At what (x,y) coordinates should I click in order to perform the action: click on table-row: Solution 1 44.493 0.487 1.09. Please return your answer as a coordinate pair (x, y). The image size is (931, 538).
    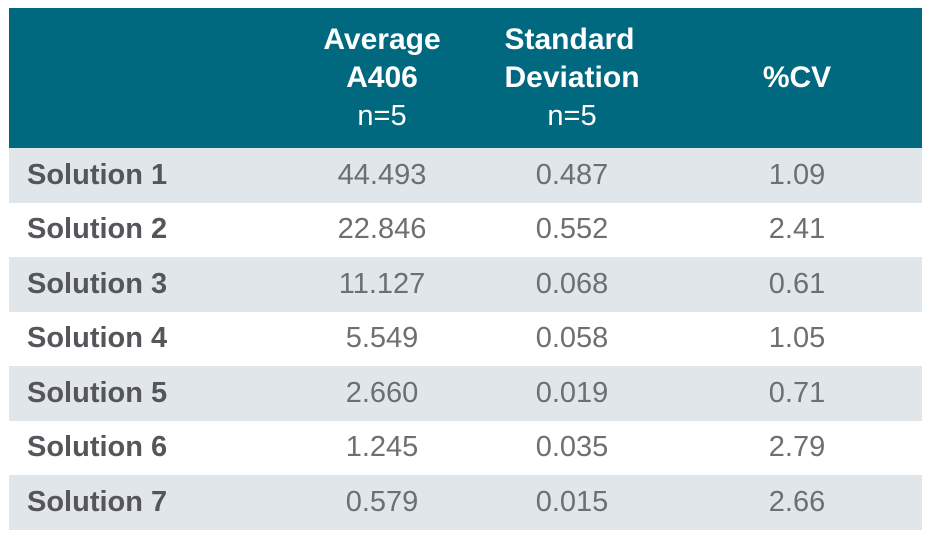
    Looking at the image, I should click on (465, 175).